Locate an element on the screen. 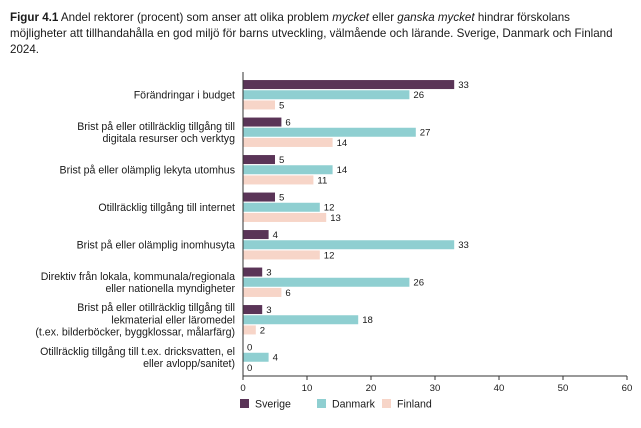  caption-emphasis-2: ganska mycket is located at coordinates (436, 17).